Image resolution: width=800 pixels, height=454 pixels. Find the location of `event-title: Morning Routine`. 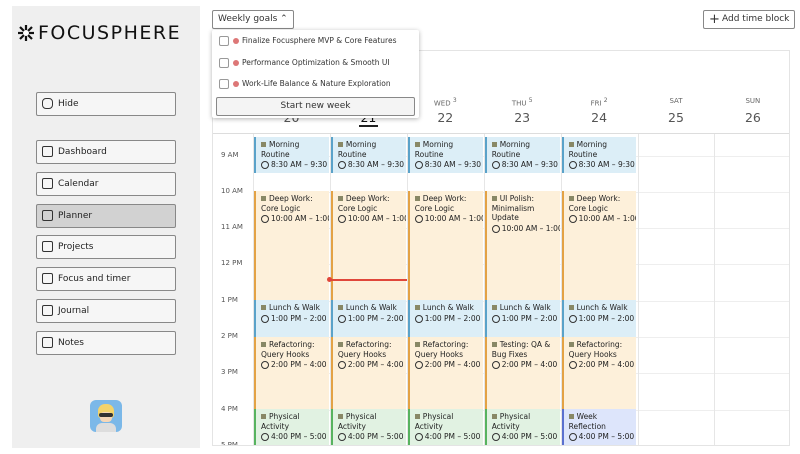

event-title: Morning Routine is located at coordinates (370, 149).